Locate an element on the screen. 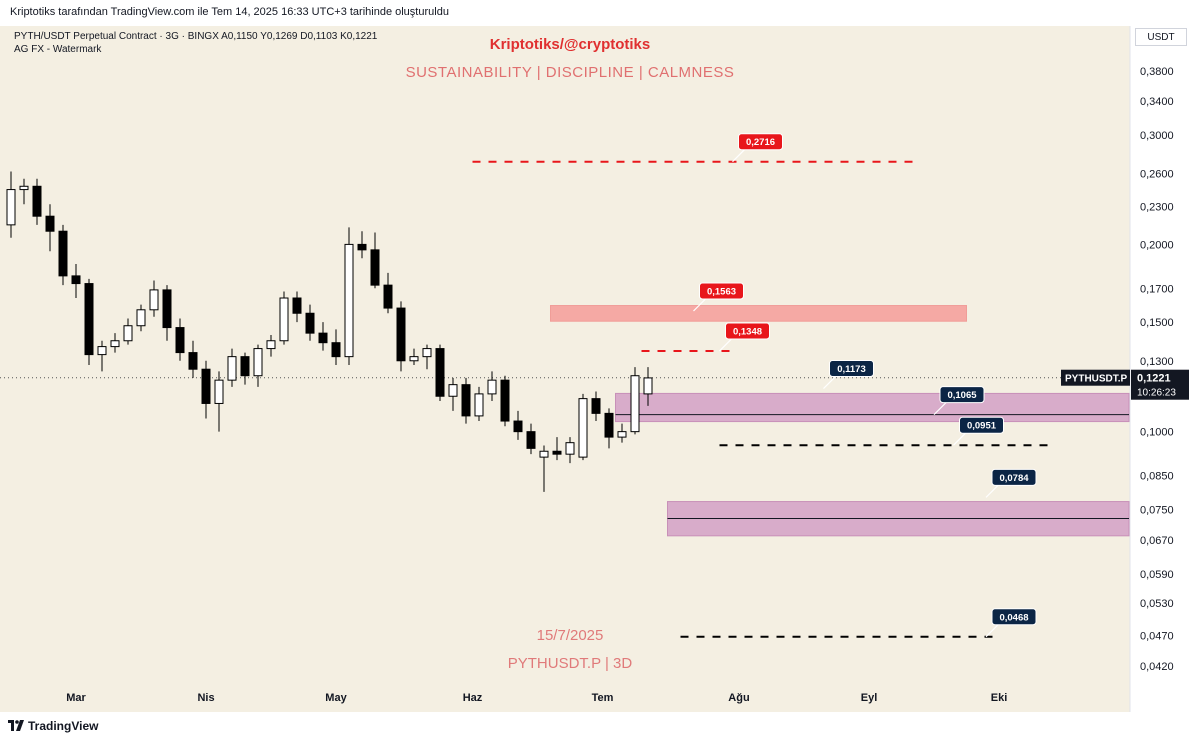 The height and width of the screenshot is (740, 1200). price-label-0,0784: 0,0784 is located at coordinates (1011, 483).